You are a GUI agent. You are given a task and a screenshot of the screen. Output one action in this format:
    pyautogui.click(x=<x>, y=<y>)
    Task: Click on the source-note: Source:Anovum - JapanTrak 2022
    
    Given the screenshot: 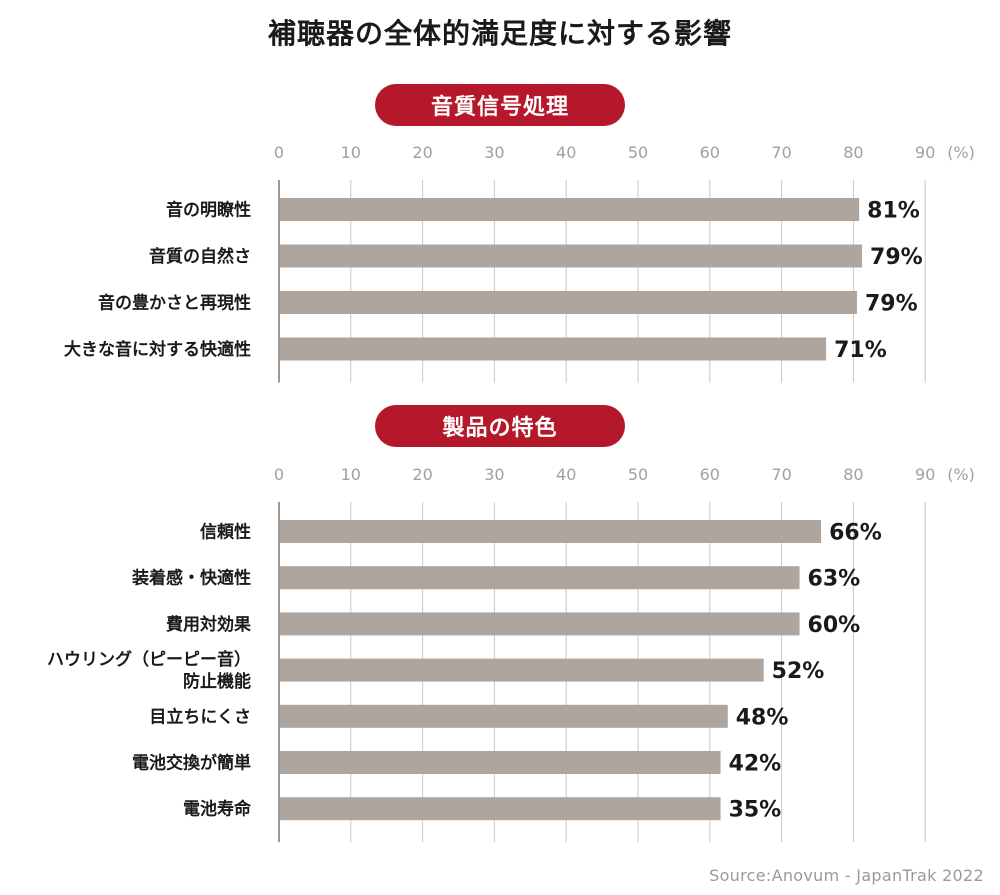 What is the action you would take?
    pyautogui.click(x=846, y=875)
    